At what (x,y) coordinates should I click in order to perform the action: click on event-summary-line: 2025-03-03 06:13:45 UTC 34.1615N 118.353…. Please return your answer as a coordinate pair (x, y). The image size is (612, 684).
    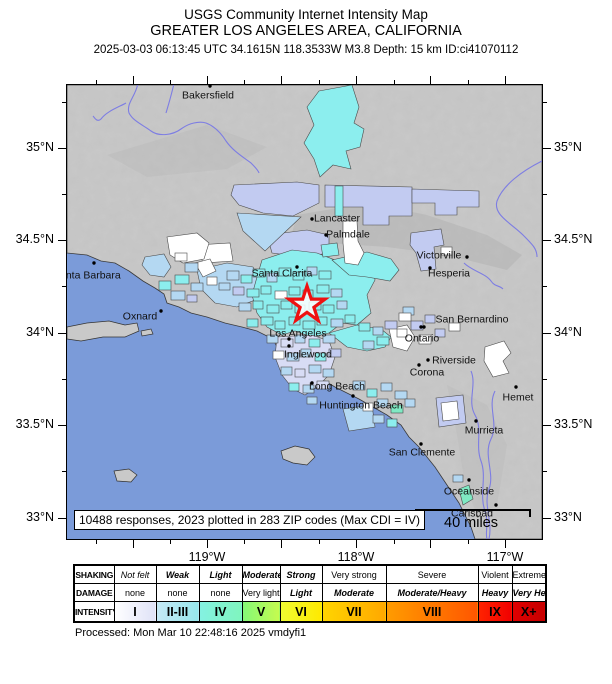
    Looking at the image, I should click on (306, 50).